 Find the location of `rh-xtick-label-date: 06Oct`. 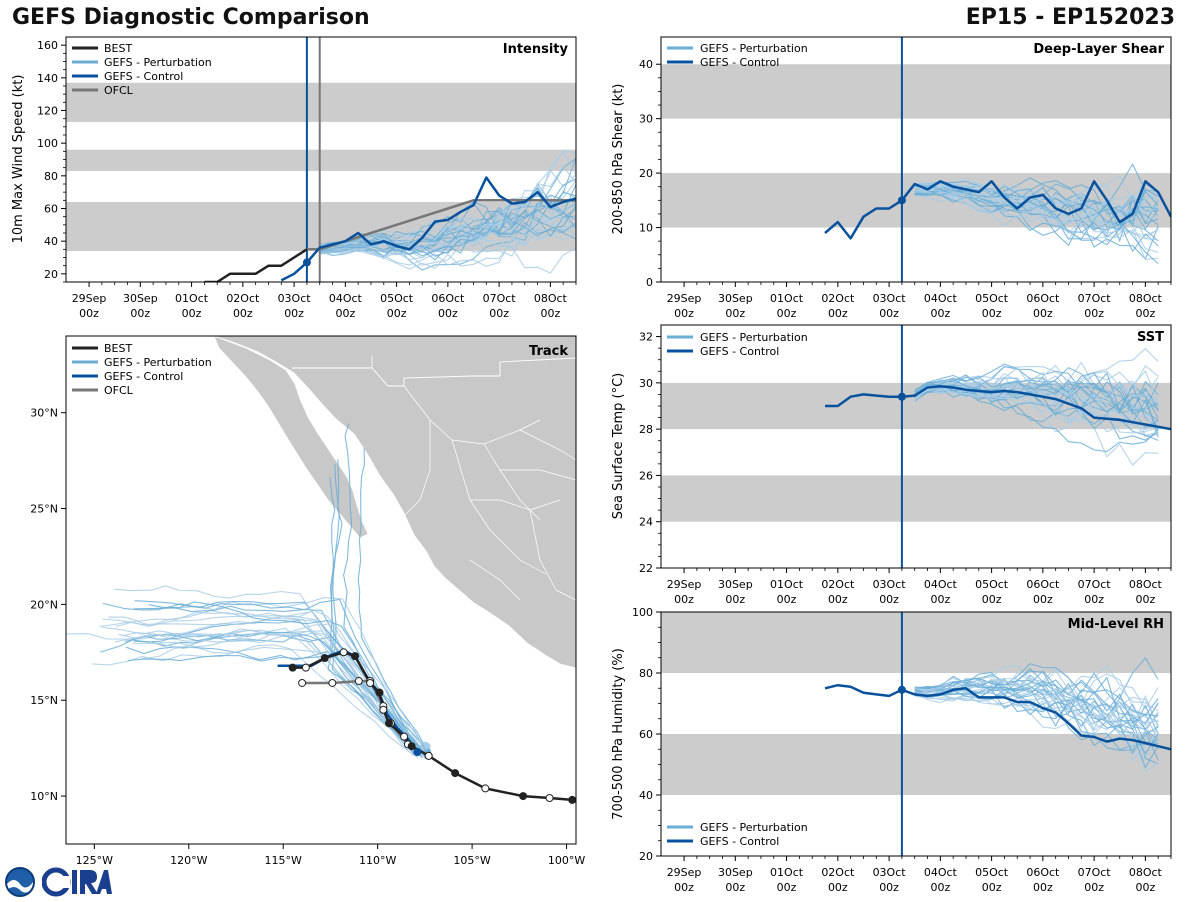

rh-xtick-label-date: 06Oct is located at coordinates (1043, 872).